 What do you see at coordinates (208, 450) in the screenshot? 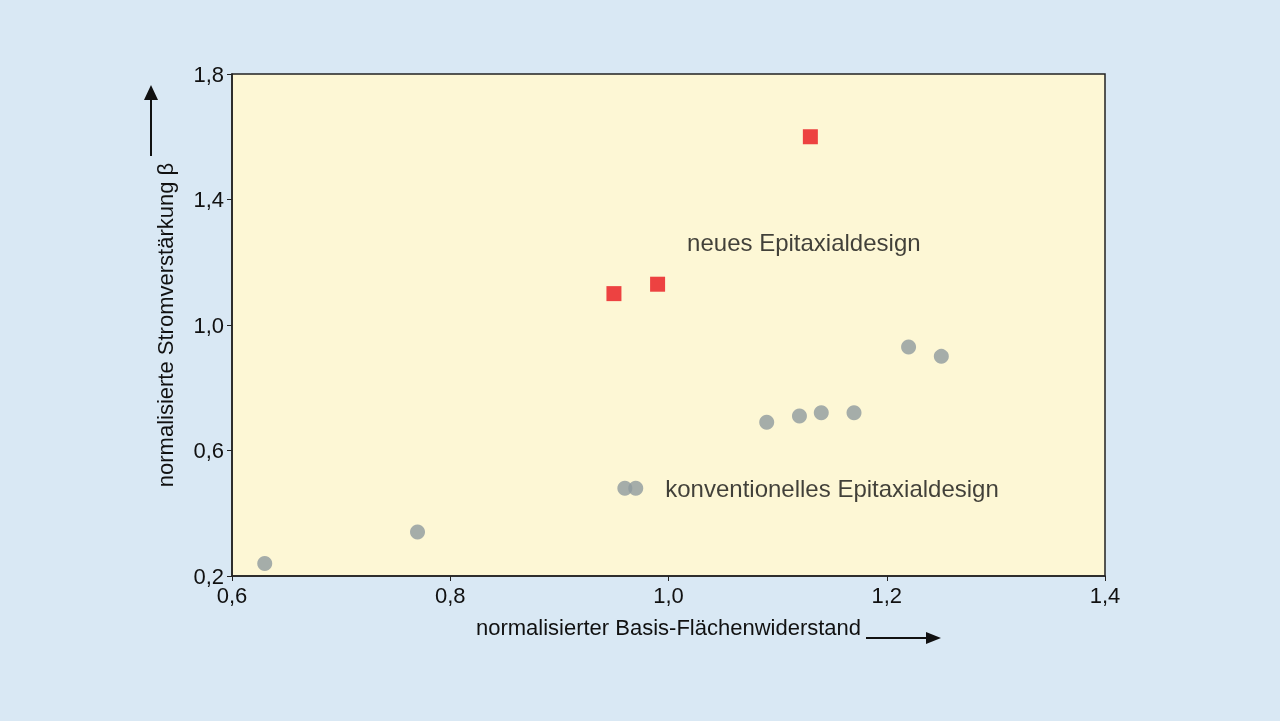
I see `y-tick-label: 0,6` at bounding box center [208, 450].